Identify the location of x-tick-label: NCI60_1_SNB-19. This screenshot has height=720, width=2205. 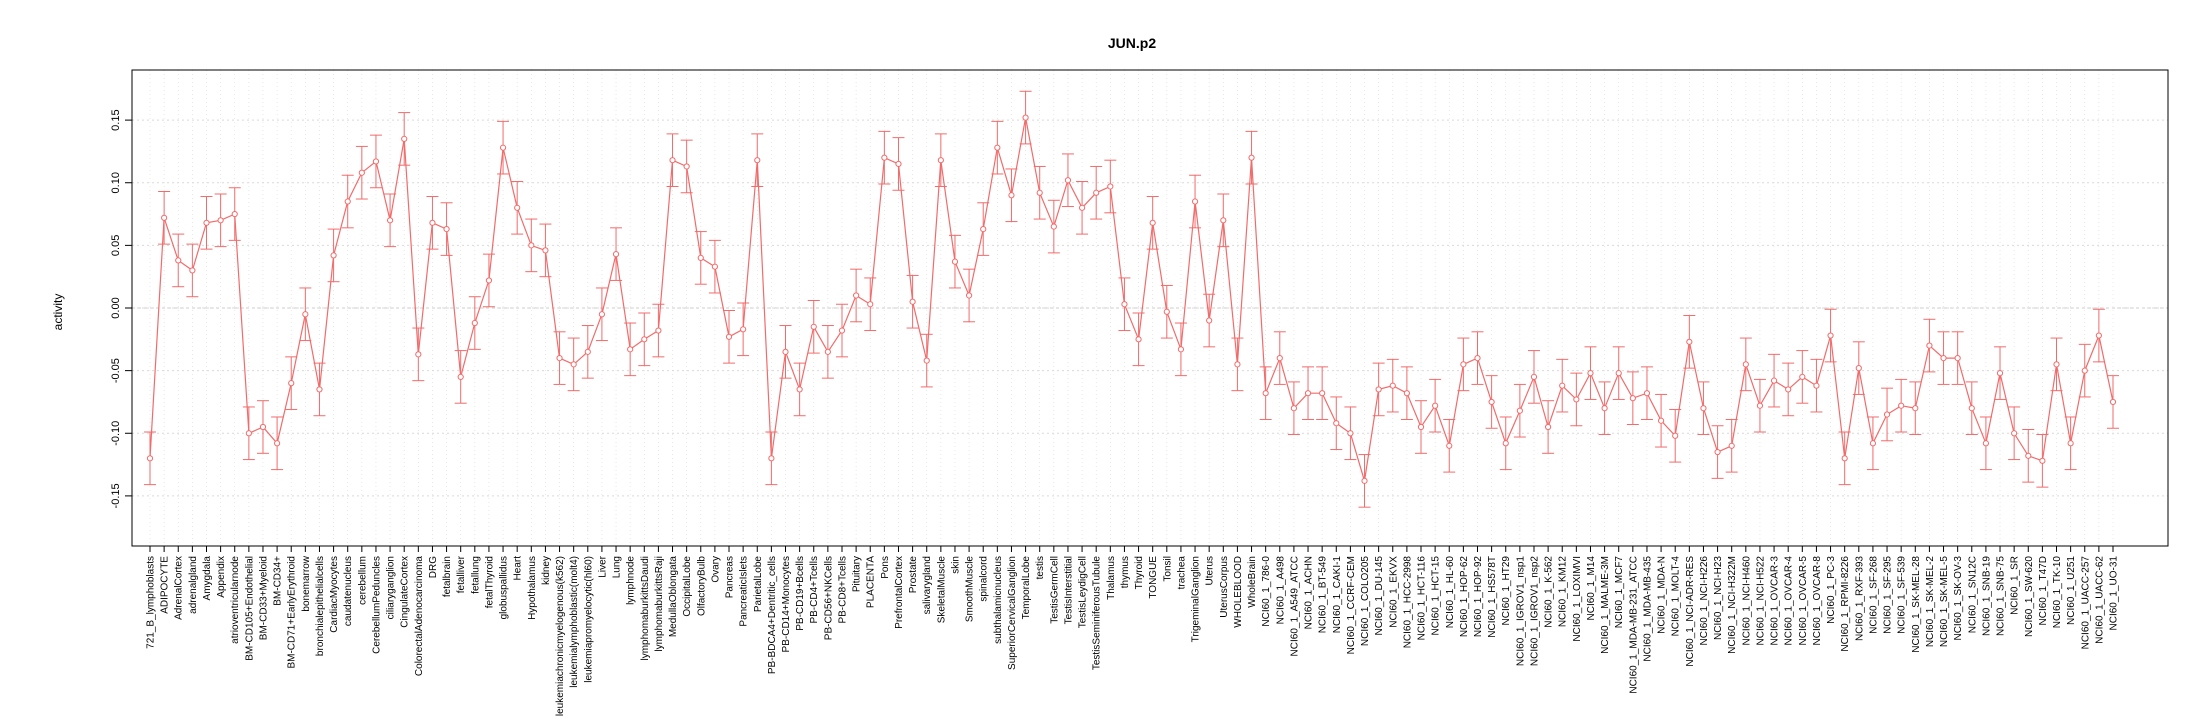
(1986, 596).